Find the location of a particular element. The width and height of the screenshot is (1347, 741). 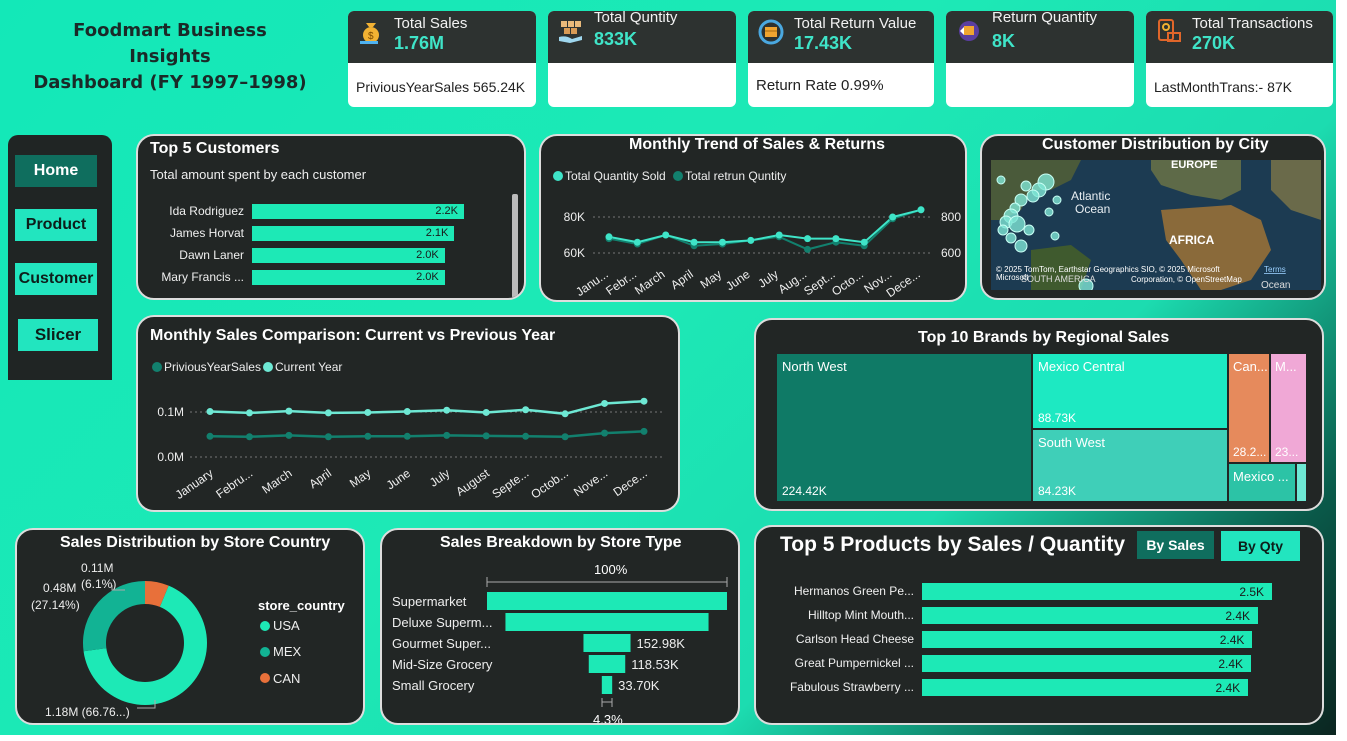

customer-bar: 2.1K is located at coordinates (353, 233).